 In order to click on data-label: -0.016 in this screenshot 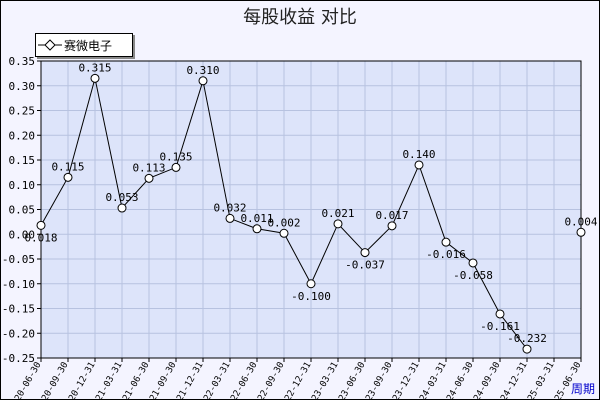, I will do `click(446, 254)`.